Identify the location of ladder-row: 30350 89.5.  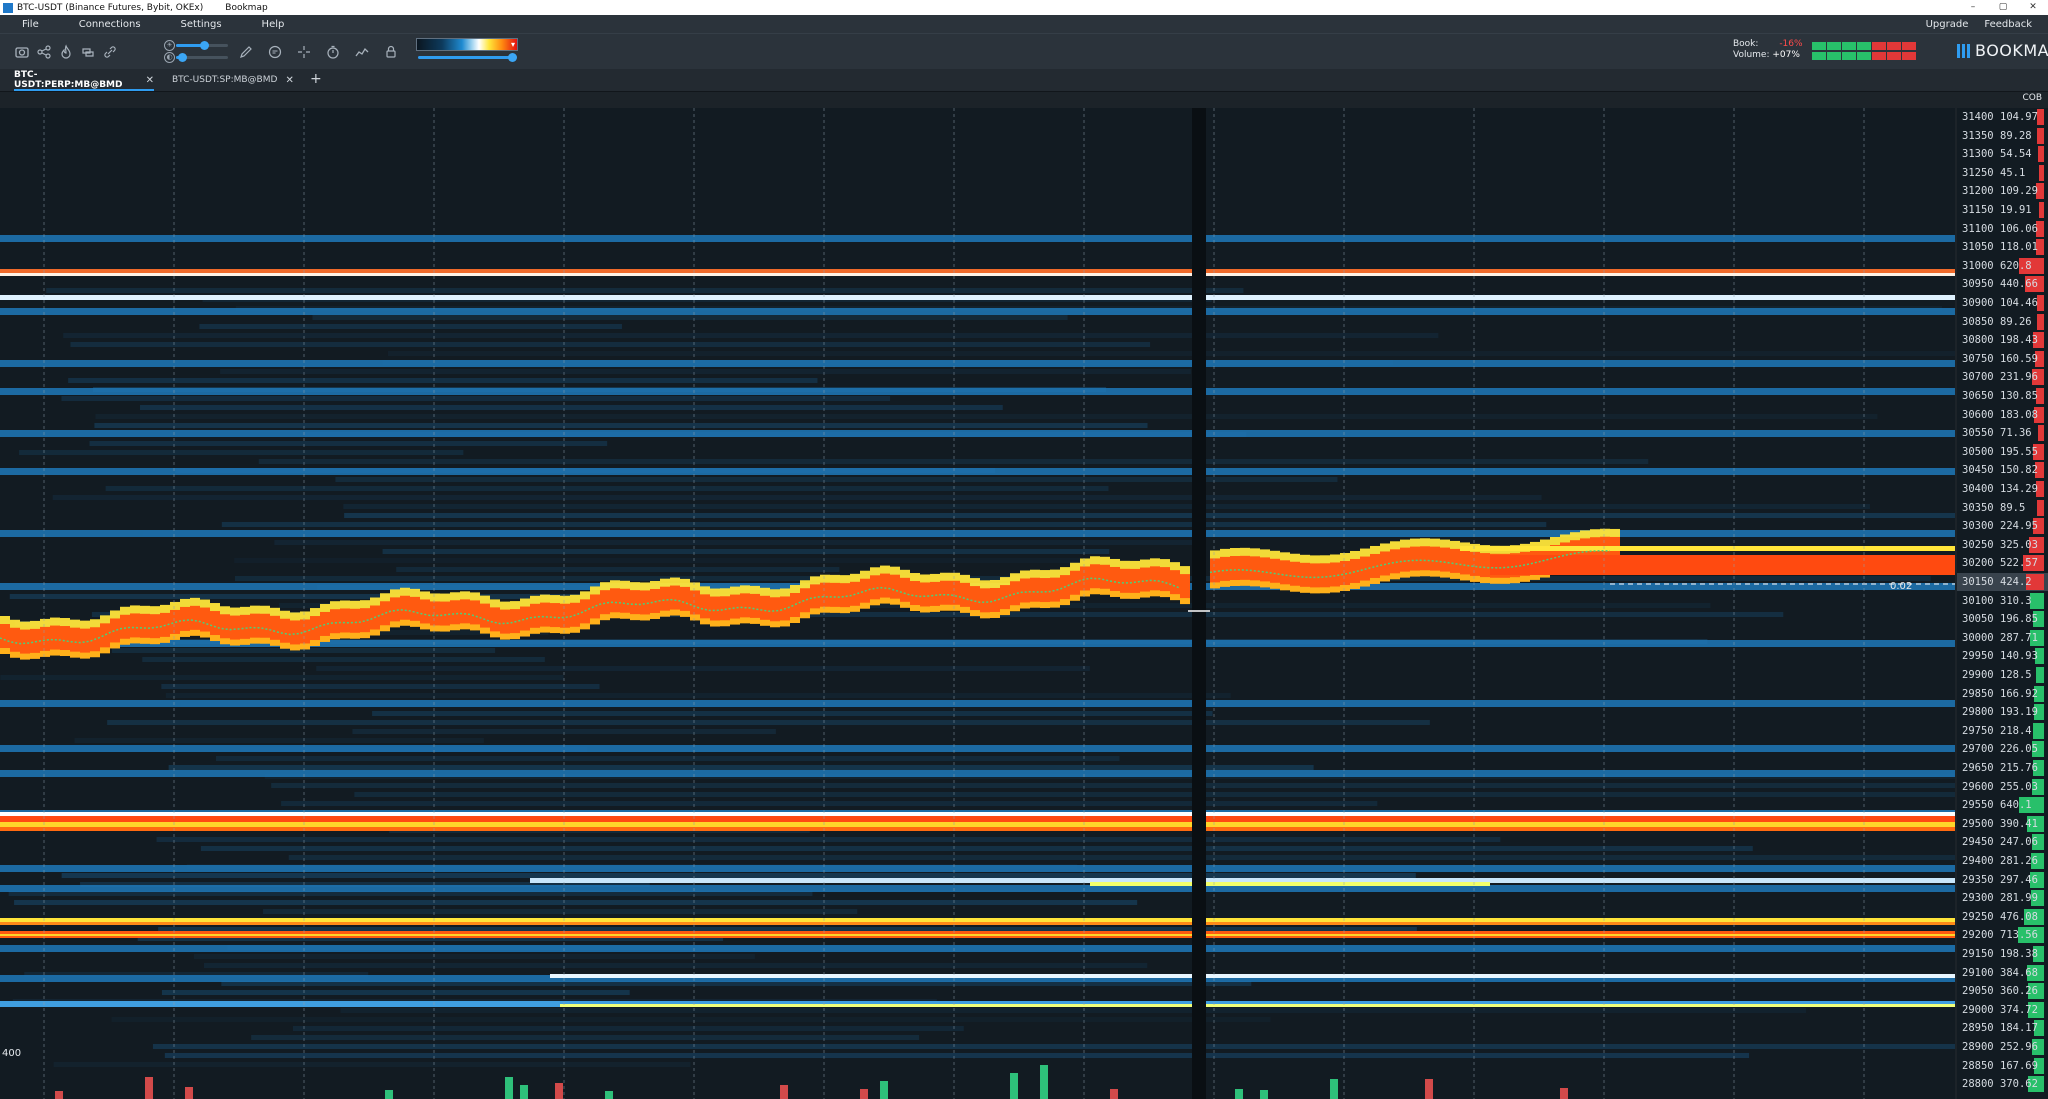
(2002, 508).